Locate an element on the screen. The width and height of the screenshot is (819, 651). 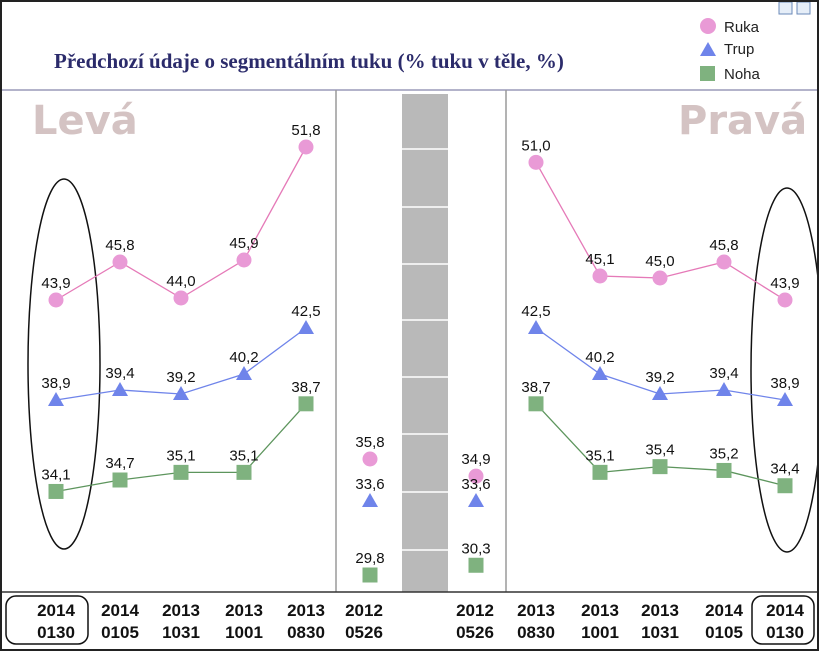
date-tick-label: 2013 1001 is located at coordinates (244, 621).